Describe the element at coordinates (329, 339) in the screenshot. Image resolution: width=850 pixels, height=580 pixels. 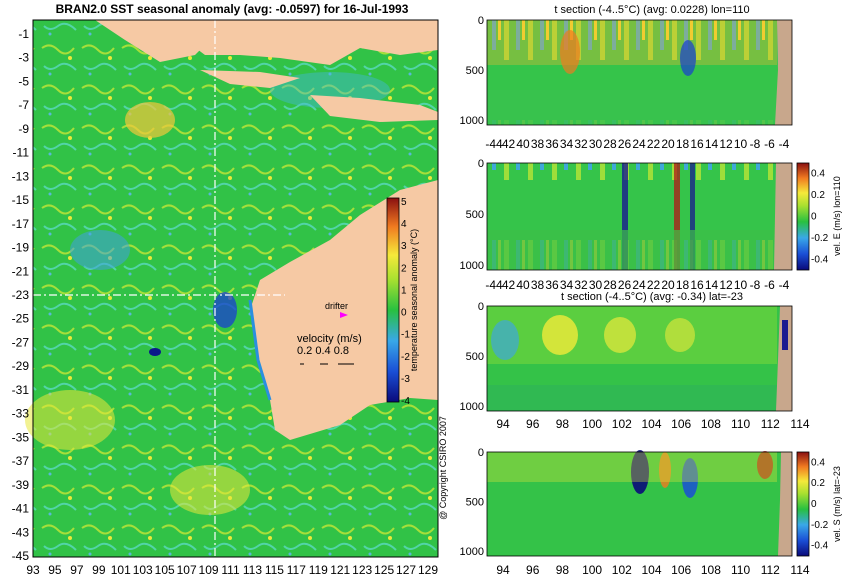
I see `velocity-key-title: velocity (m/s)` at that location.